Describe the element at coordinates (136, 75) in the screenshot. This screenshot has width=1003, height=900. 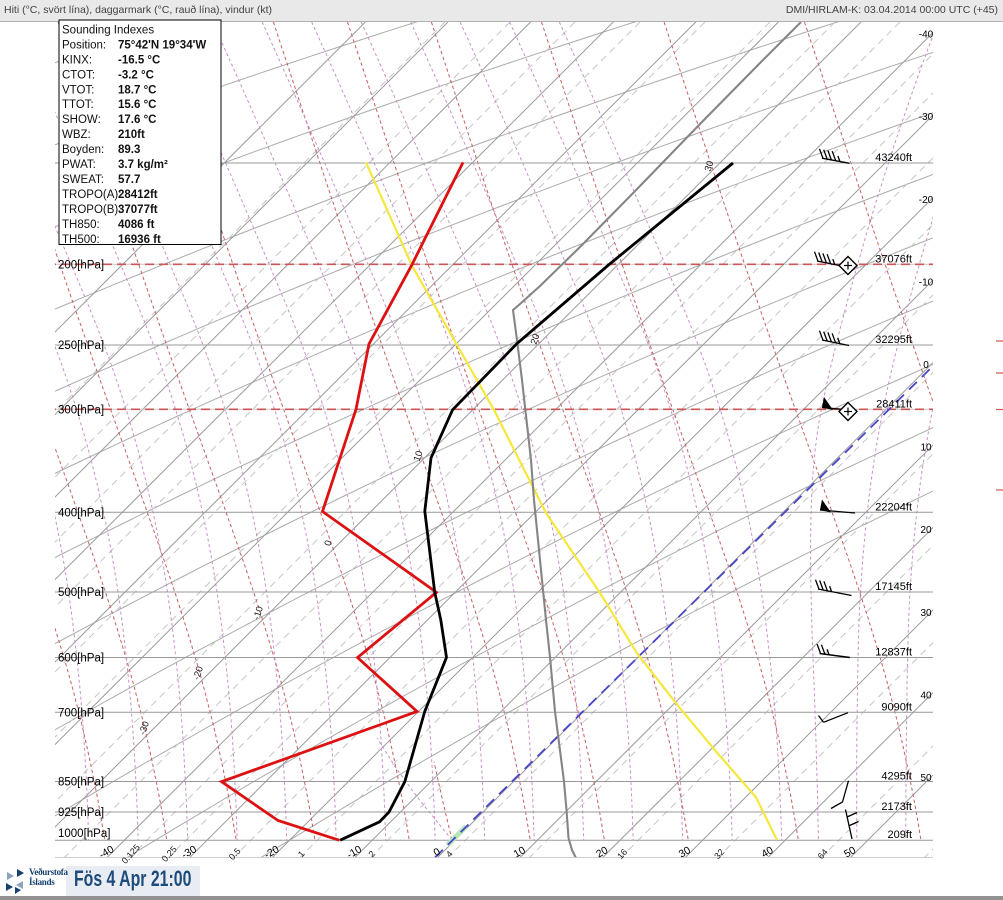
I see `svg-text: -3.2 °C` at that location.